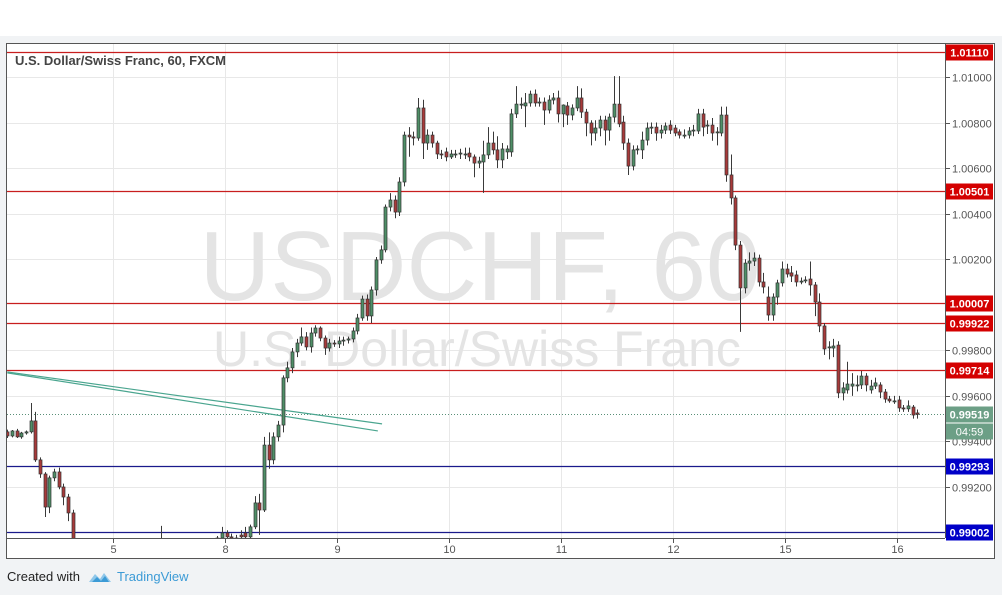 Image resolution: width=1002 pixels, height=595 pixels. What do you see at coordinates (970, 372) in the screenshot?
I see `level-label: 0.99714` at bounding box center [970, 372].